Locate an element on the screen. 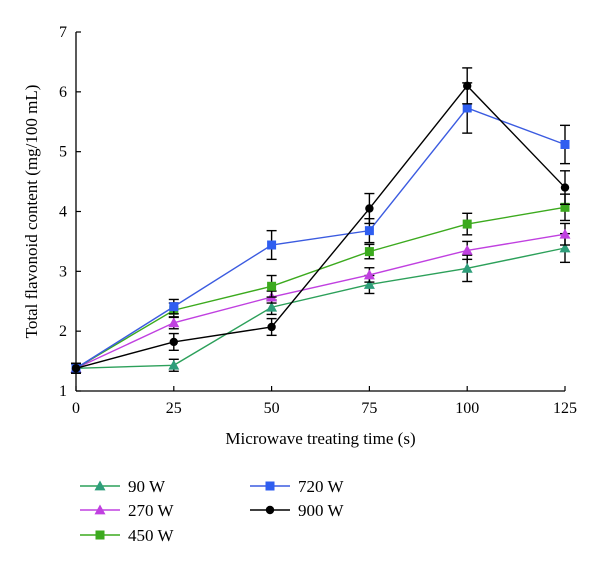 This screenshot has height=569, width=600. legend-item: 450 W is located at coordinates (127, 535).